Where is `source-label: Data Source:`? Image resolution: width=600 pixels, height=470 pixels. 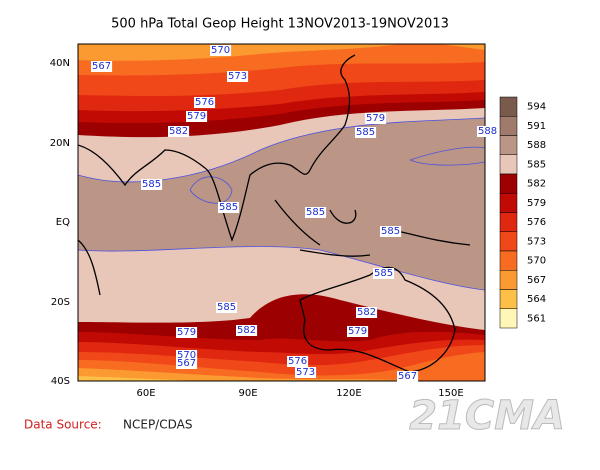 source-label: Data Source: is located at coordinates (63, 425).